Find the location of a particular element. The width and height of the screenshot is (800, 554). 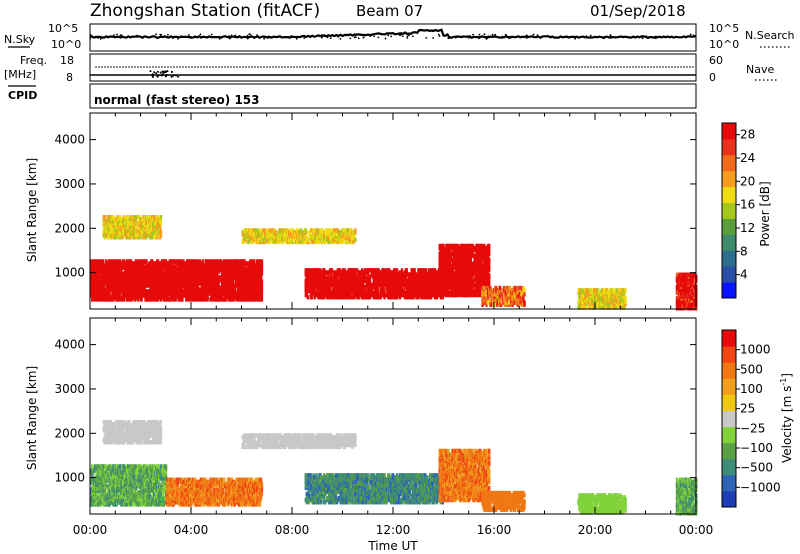

nave-label: Nave is located at coordinates (760, 69).